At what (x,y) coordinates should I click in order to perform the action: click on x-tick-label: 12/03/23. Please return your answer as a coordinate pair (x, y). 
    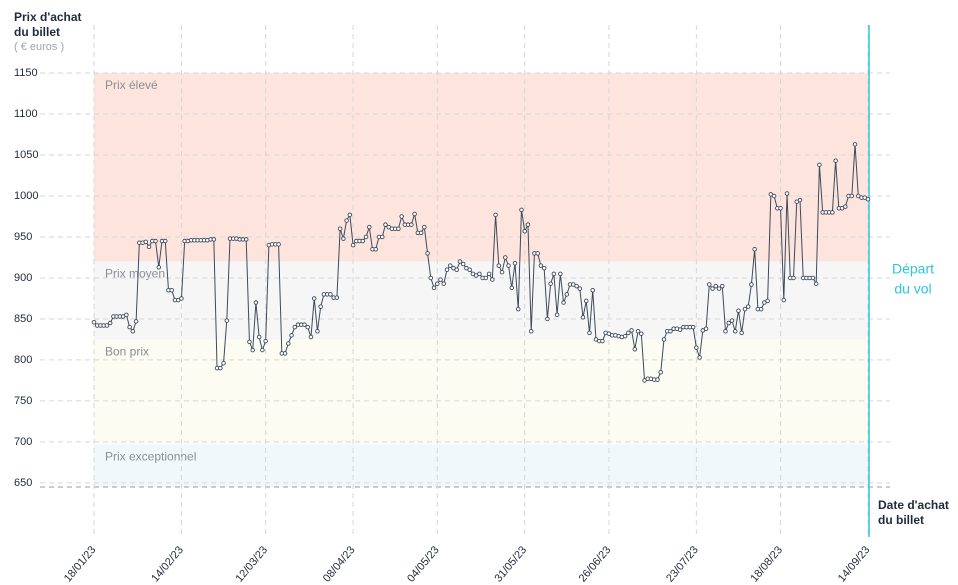
    Looking at the image, I should click on (251, 564).